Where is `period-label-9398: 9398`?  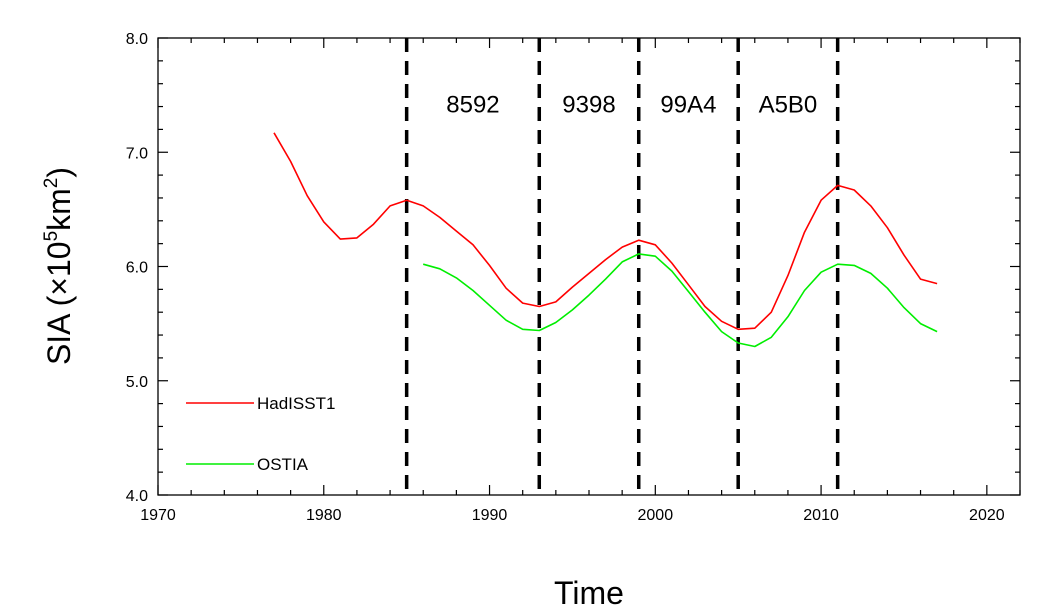 period-label-9398: 9398 is located at coordinates (588, 104).